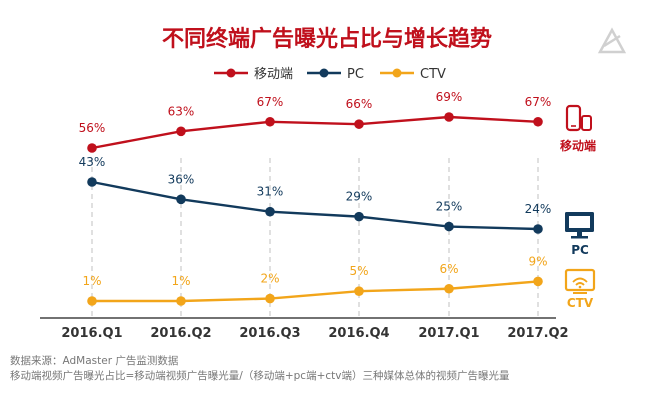 The width and height of the screenshot is (655, 400). What do you see at coordinates (359, 104) in the screenshot?
I see `series-0-data-label-3: 66%` at bounding box center [359, 104].